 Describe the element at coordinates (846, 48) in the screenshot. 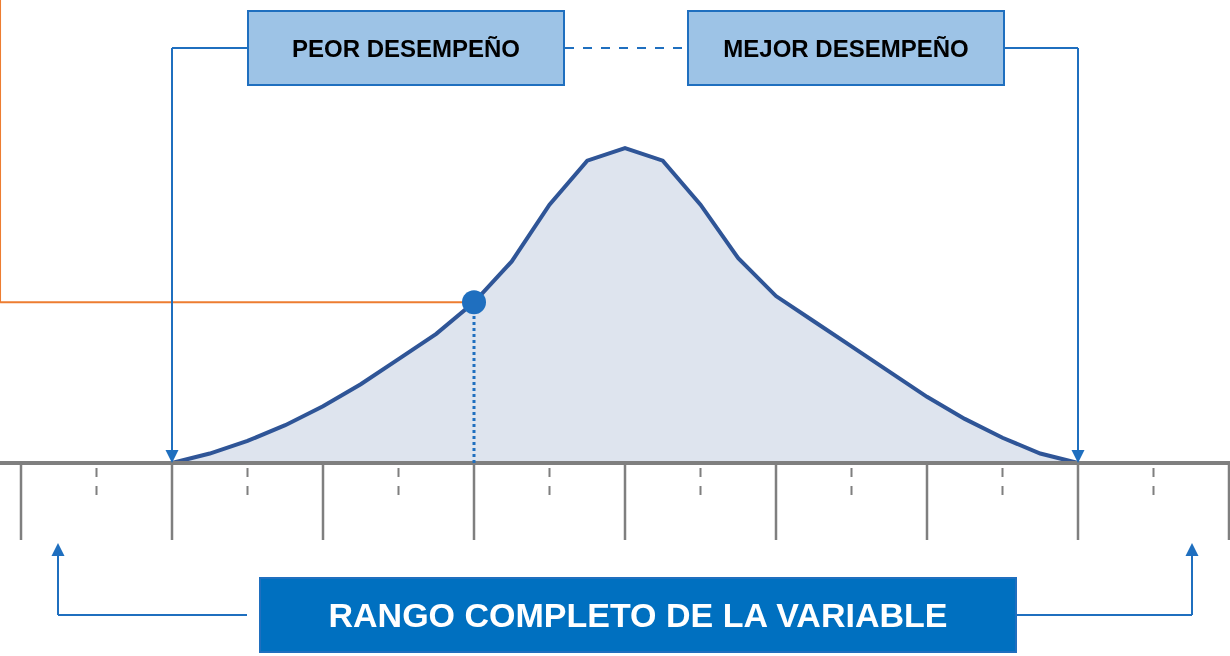

I see `text: MEJOR DESEMPEÑO` at that location.